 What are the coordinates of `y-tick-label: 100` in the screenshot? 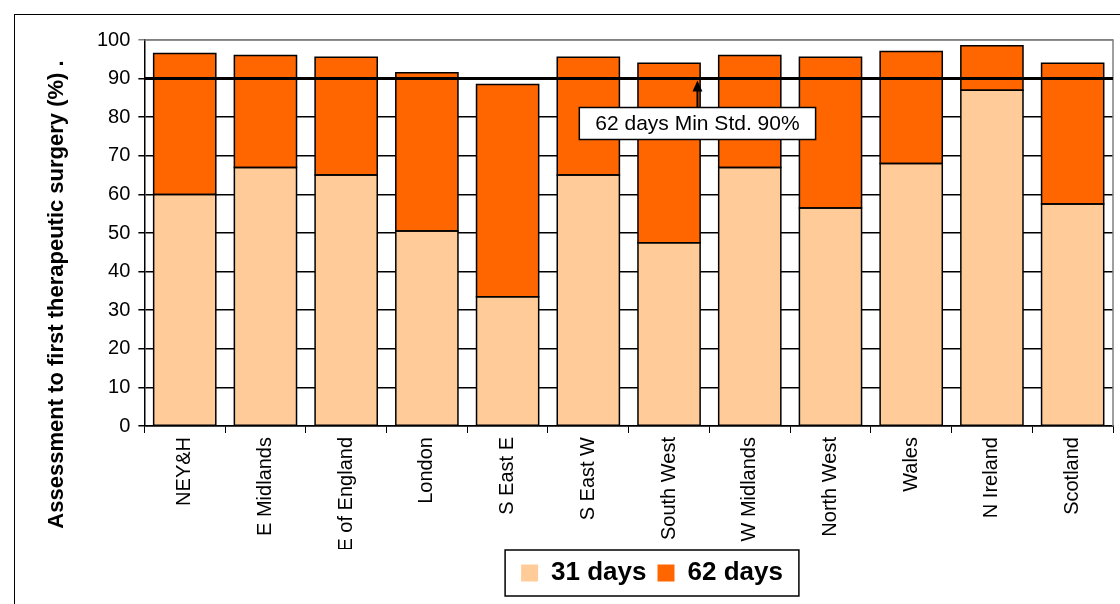 It's located at (113, 38).